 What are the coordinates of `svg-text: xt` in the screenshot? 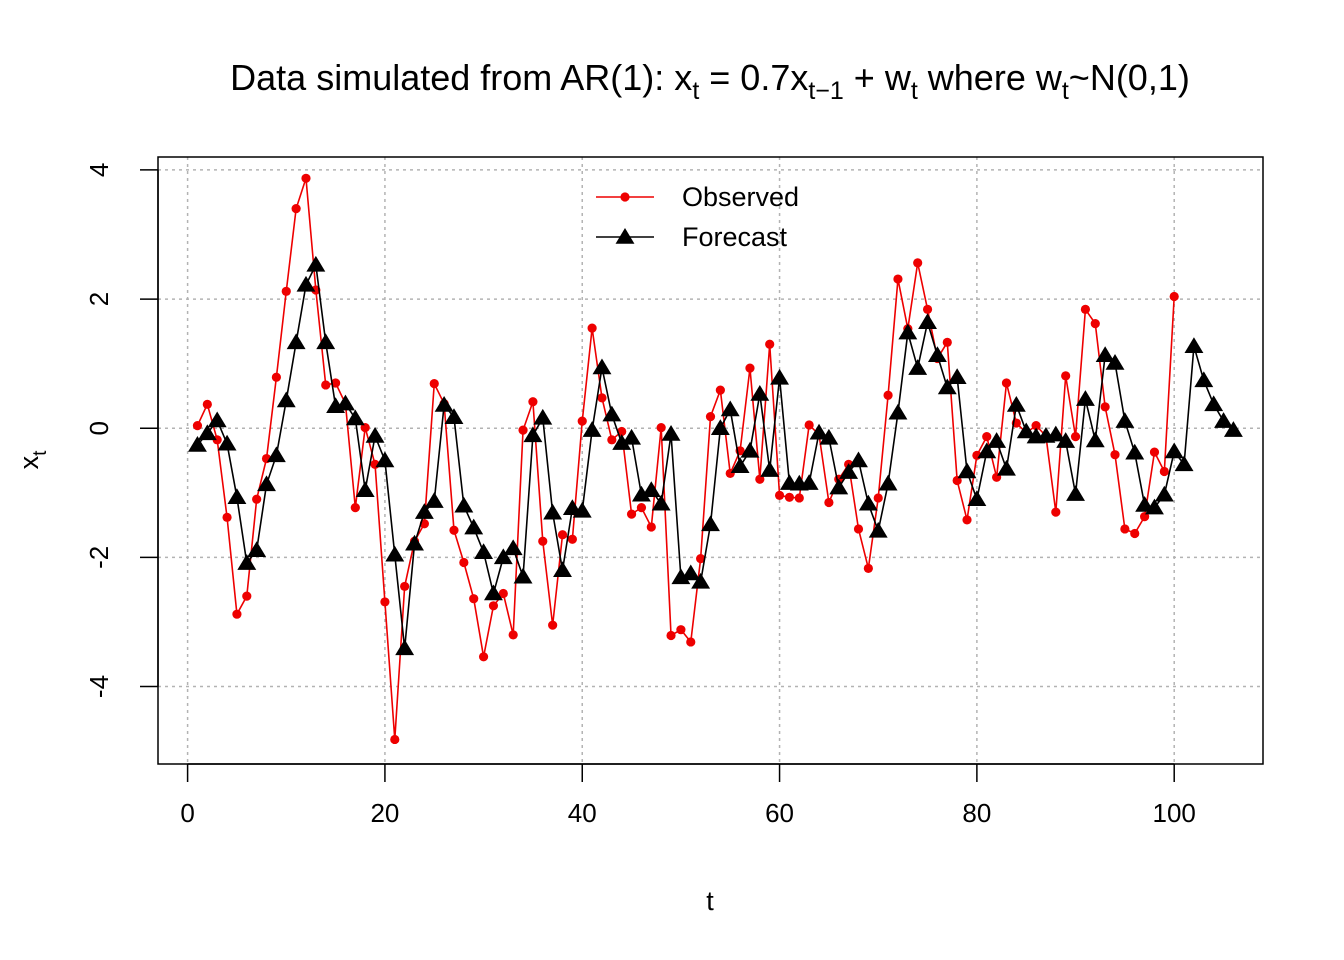 It's located at (32, 460).